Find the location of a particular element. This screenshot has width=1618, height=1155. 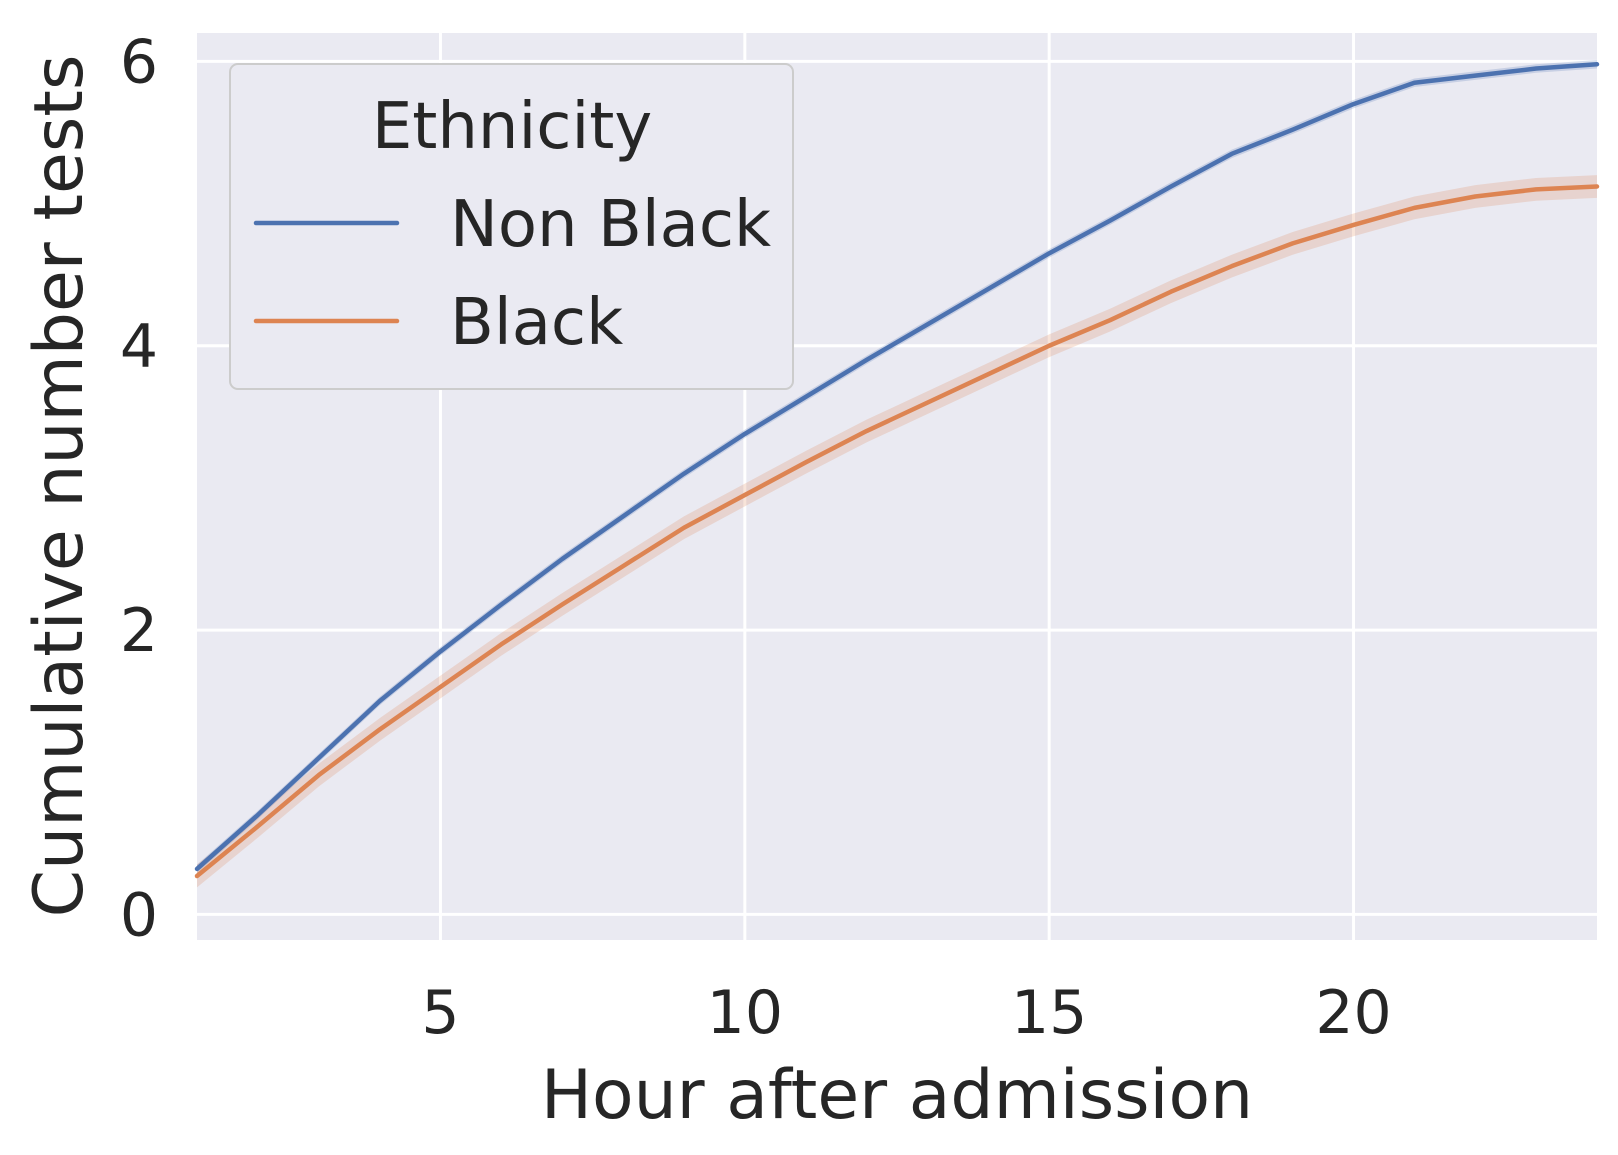

y-tick-label: 4 is located at coordinates (139, 347).